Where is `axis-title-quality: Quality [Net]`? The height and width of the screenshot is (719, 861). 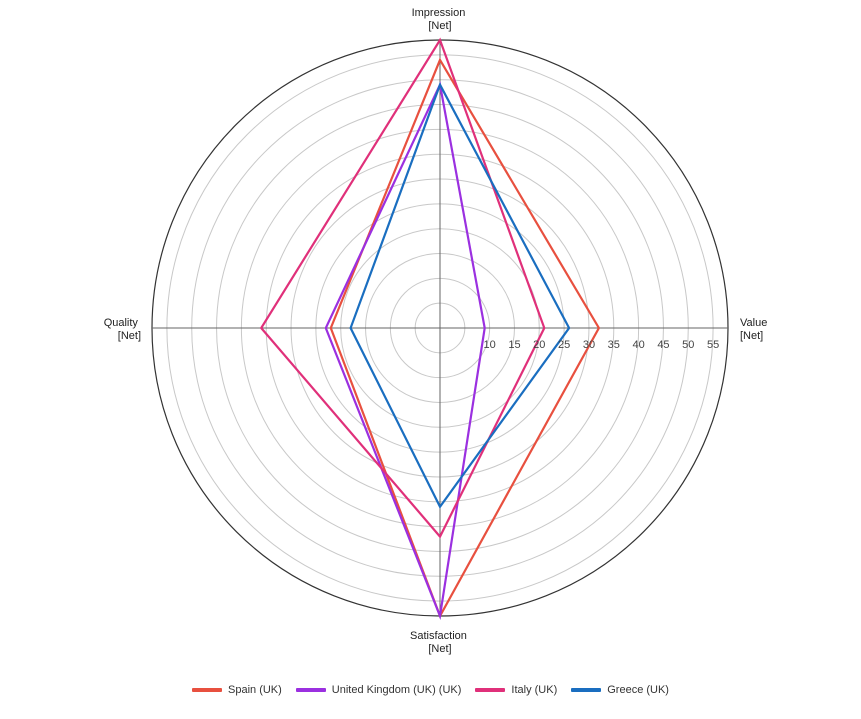 axis-title-quality: Quality [Net] is located at coordinates (122, 329).